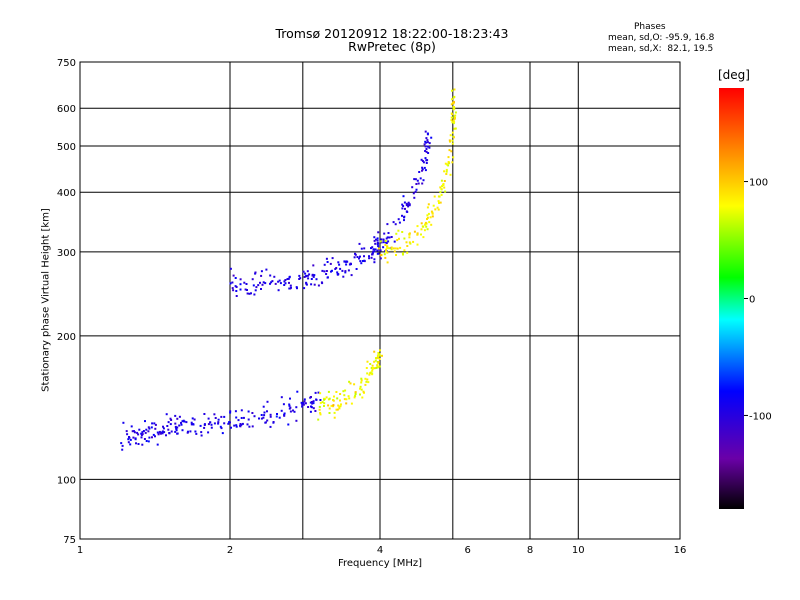 The width and height of the screenshot is (800, 600). Describe the element at coordinates (734, 75) in the screenshot. I see `colorbar-unit-label: [deg]` at that location.